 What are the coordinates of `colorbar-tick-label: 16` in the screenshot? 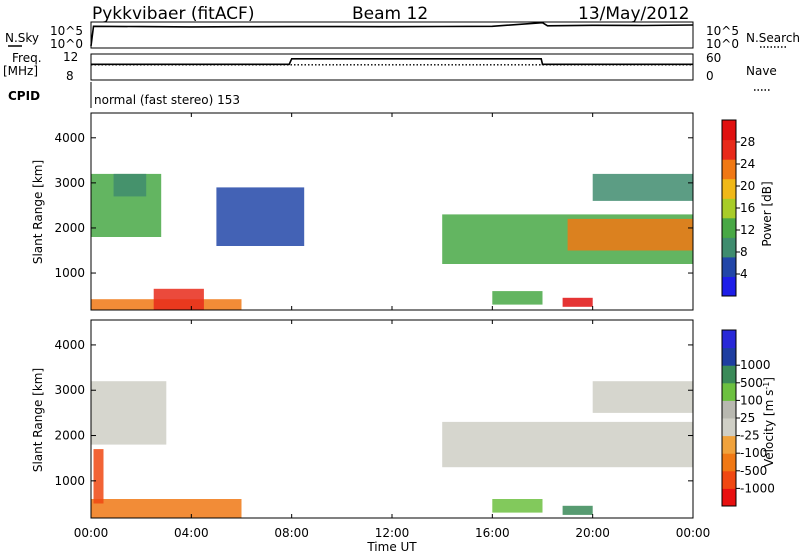 It's located at (747, 208).